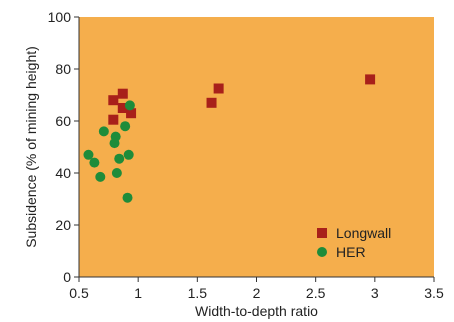  What do you see at coordinates (198, 293) in the screenshot?
I see `x-tick-label-2: 1.5` at bounding box center [198, 293].